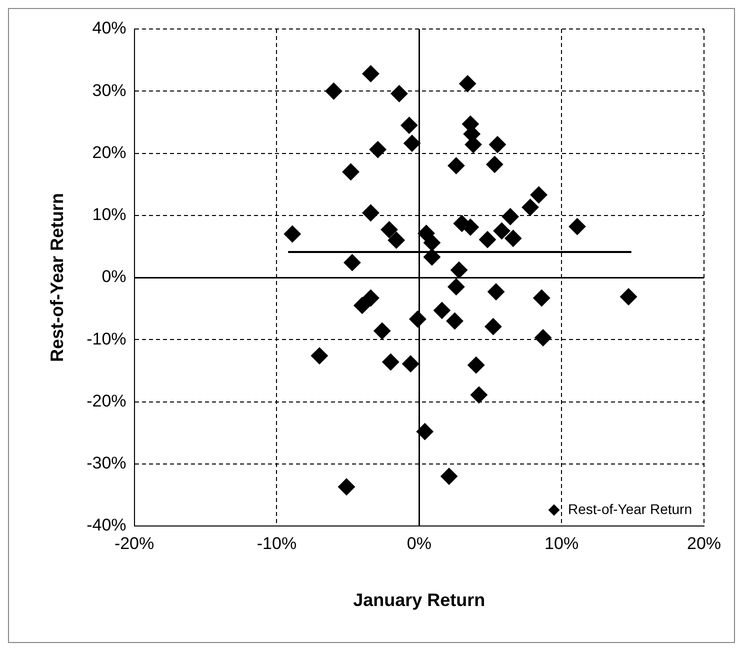 This screenshot has width=743, height=651. What do you see at coordinates (109, 214) in the screenshot?
I see `y-tick-label: 10%` at bounding box center [109, 214].